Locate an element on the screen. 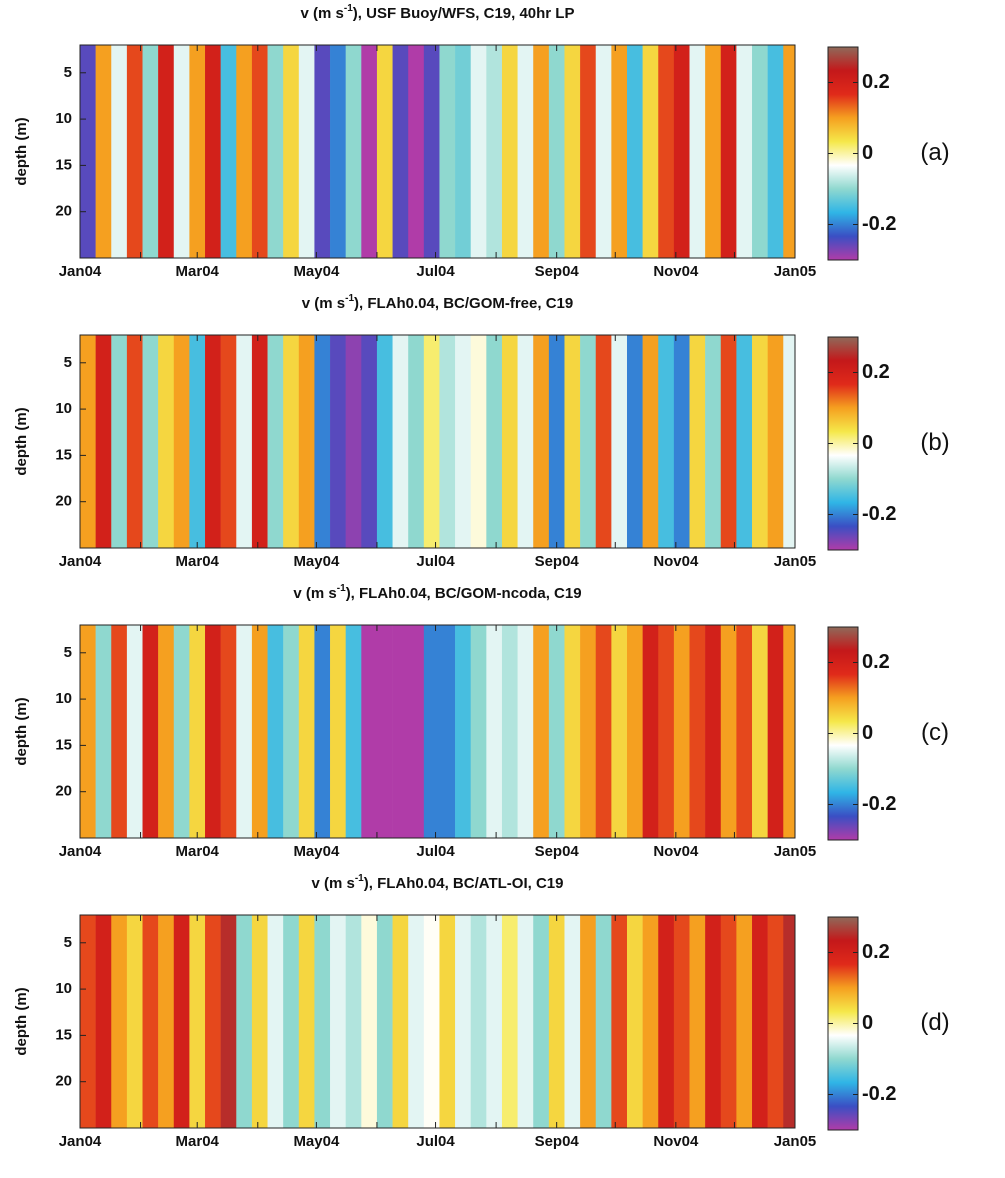 This screenshot has height=1178, width=1005. y-tick-label: 20 is located at coordinates (63, 501).